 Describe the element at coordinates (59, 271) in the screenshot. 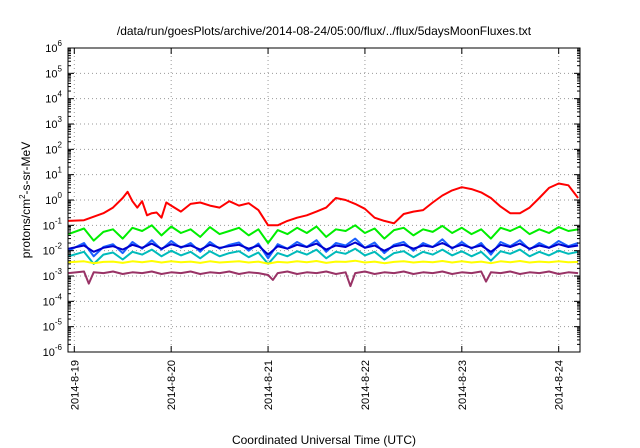

I see `y-tick-exponent: -3` at that location.